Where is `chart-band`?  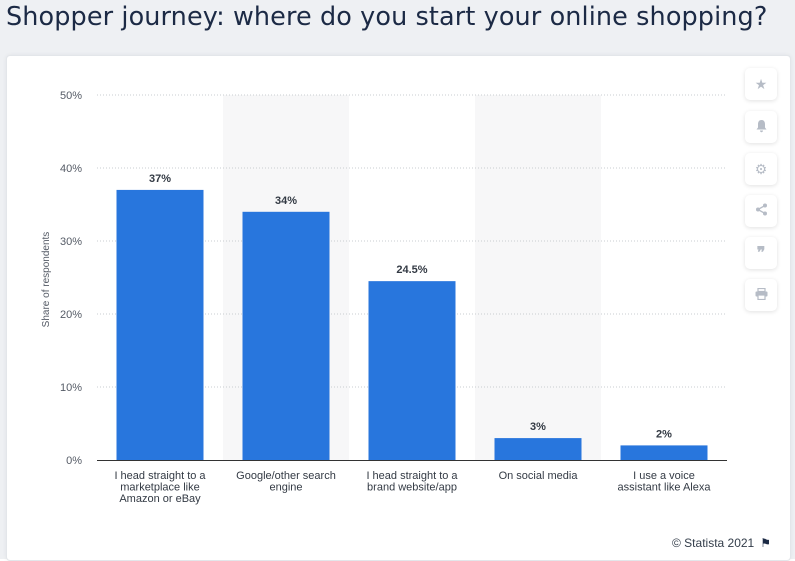
chart-band is located at coordinates (538, 277).